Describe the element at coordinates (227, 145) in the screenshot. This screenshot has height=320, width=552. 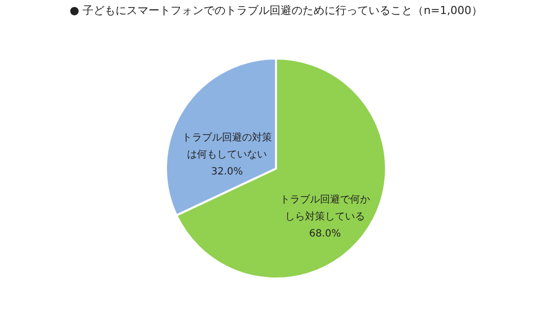
I see `slice-label: トラブル回避の対策は何もしていない` at that location.